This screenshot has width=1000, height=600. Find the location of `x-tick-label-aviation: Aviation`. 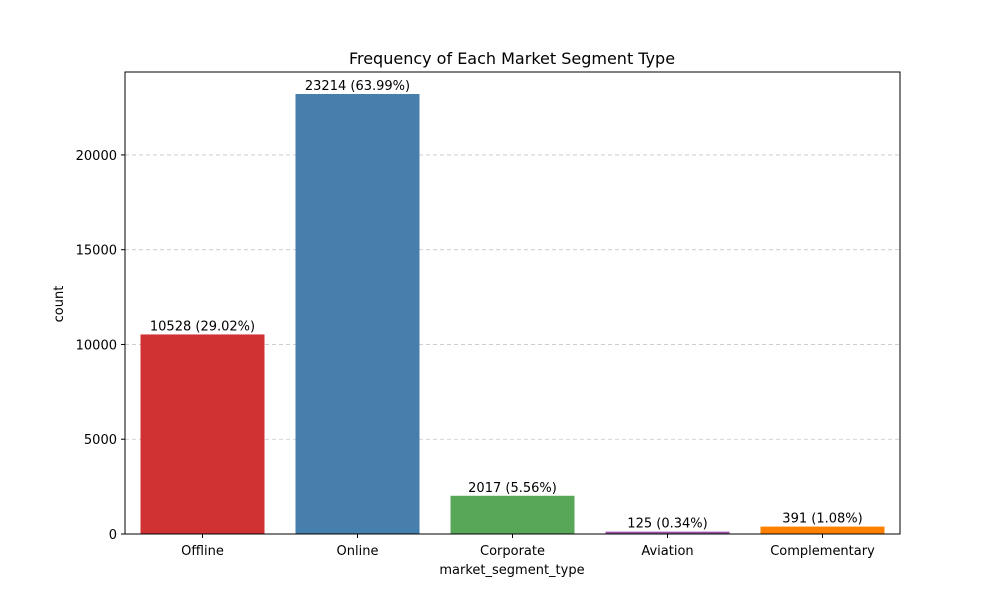

x-tick-label-aviation: Aviation is located at coordinates (667, 551).